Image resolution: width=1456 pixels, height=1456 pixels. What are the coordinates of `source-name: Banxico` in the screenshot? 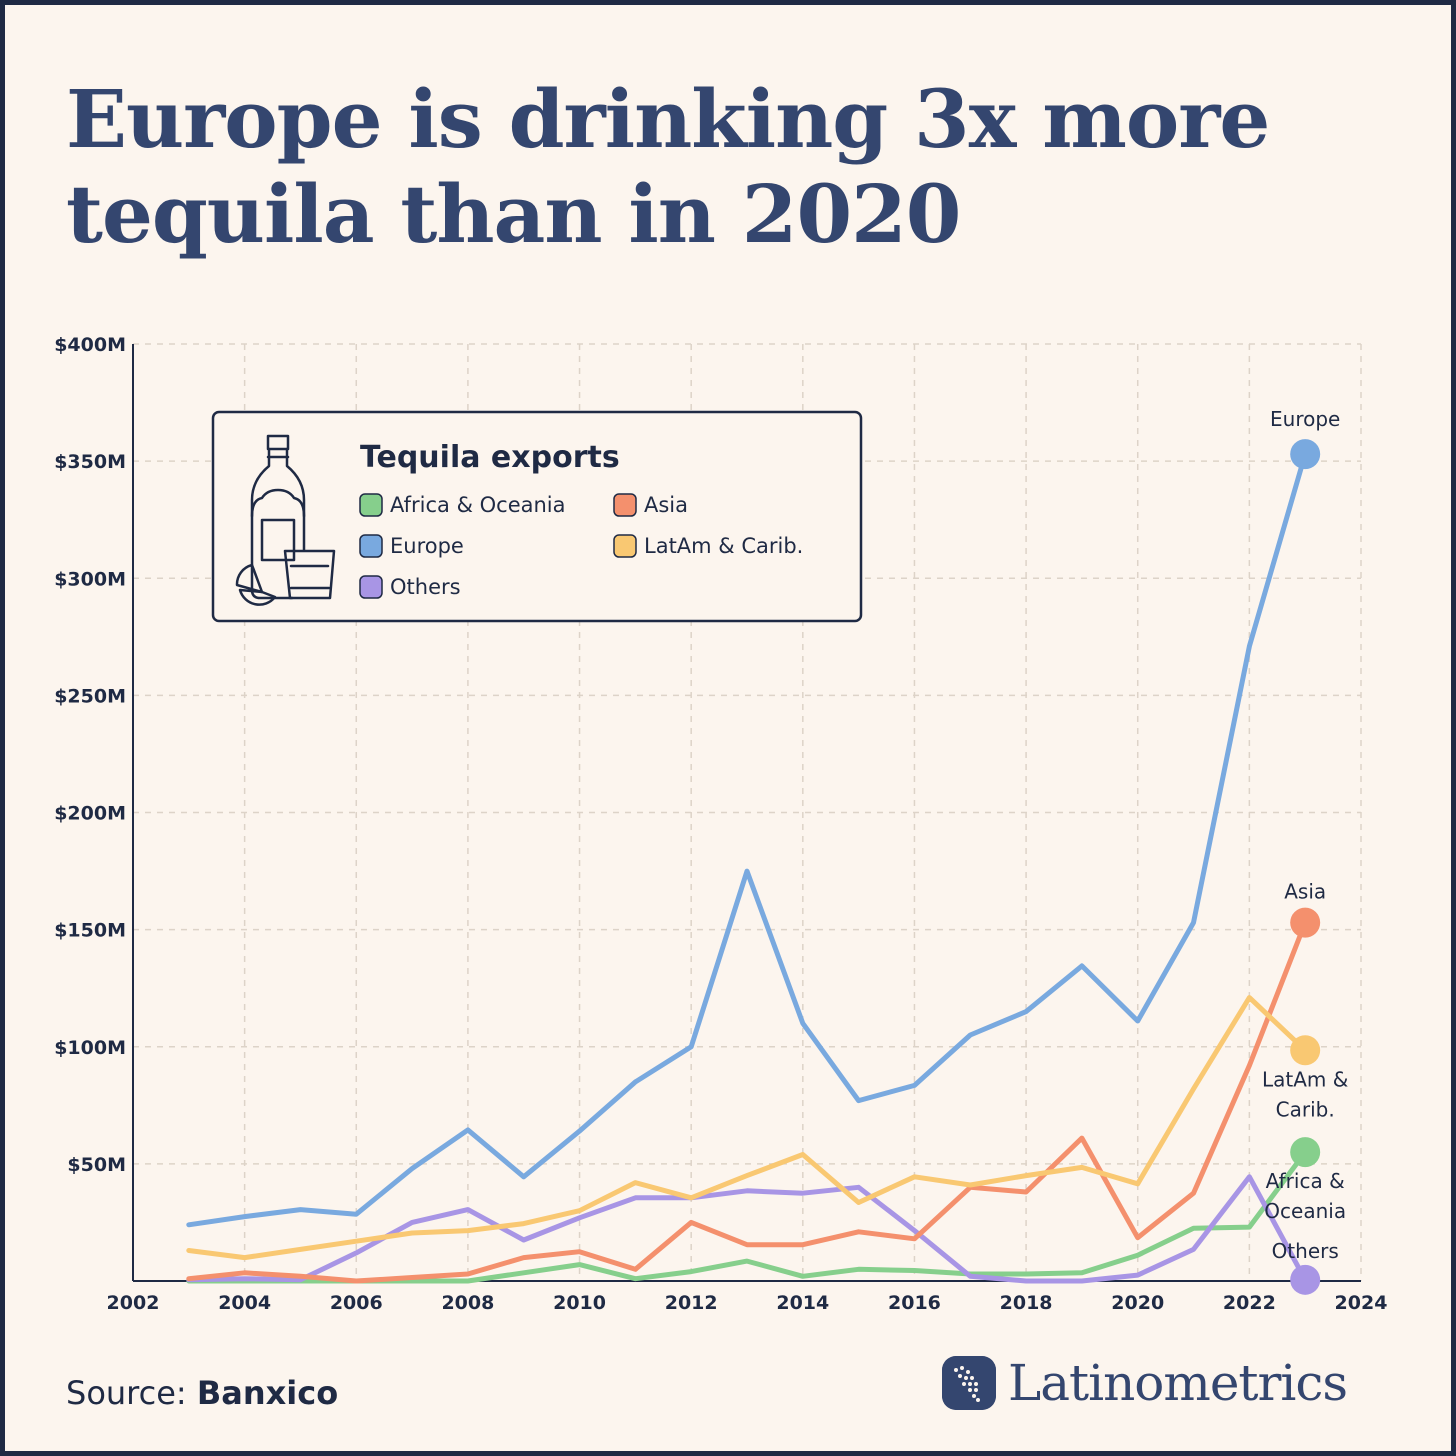 It's located at (267, 1393).